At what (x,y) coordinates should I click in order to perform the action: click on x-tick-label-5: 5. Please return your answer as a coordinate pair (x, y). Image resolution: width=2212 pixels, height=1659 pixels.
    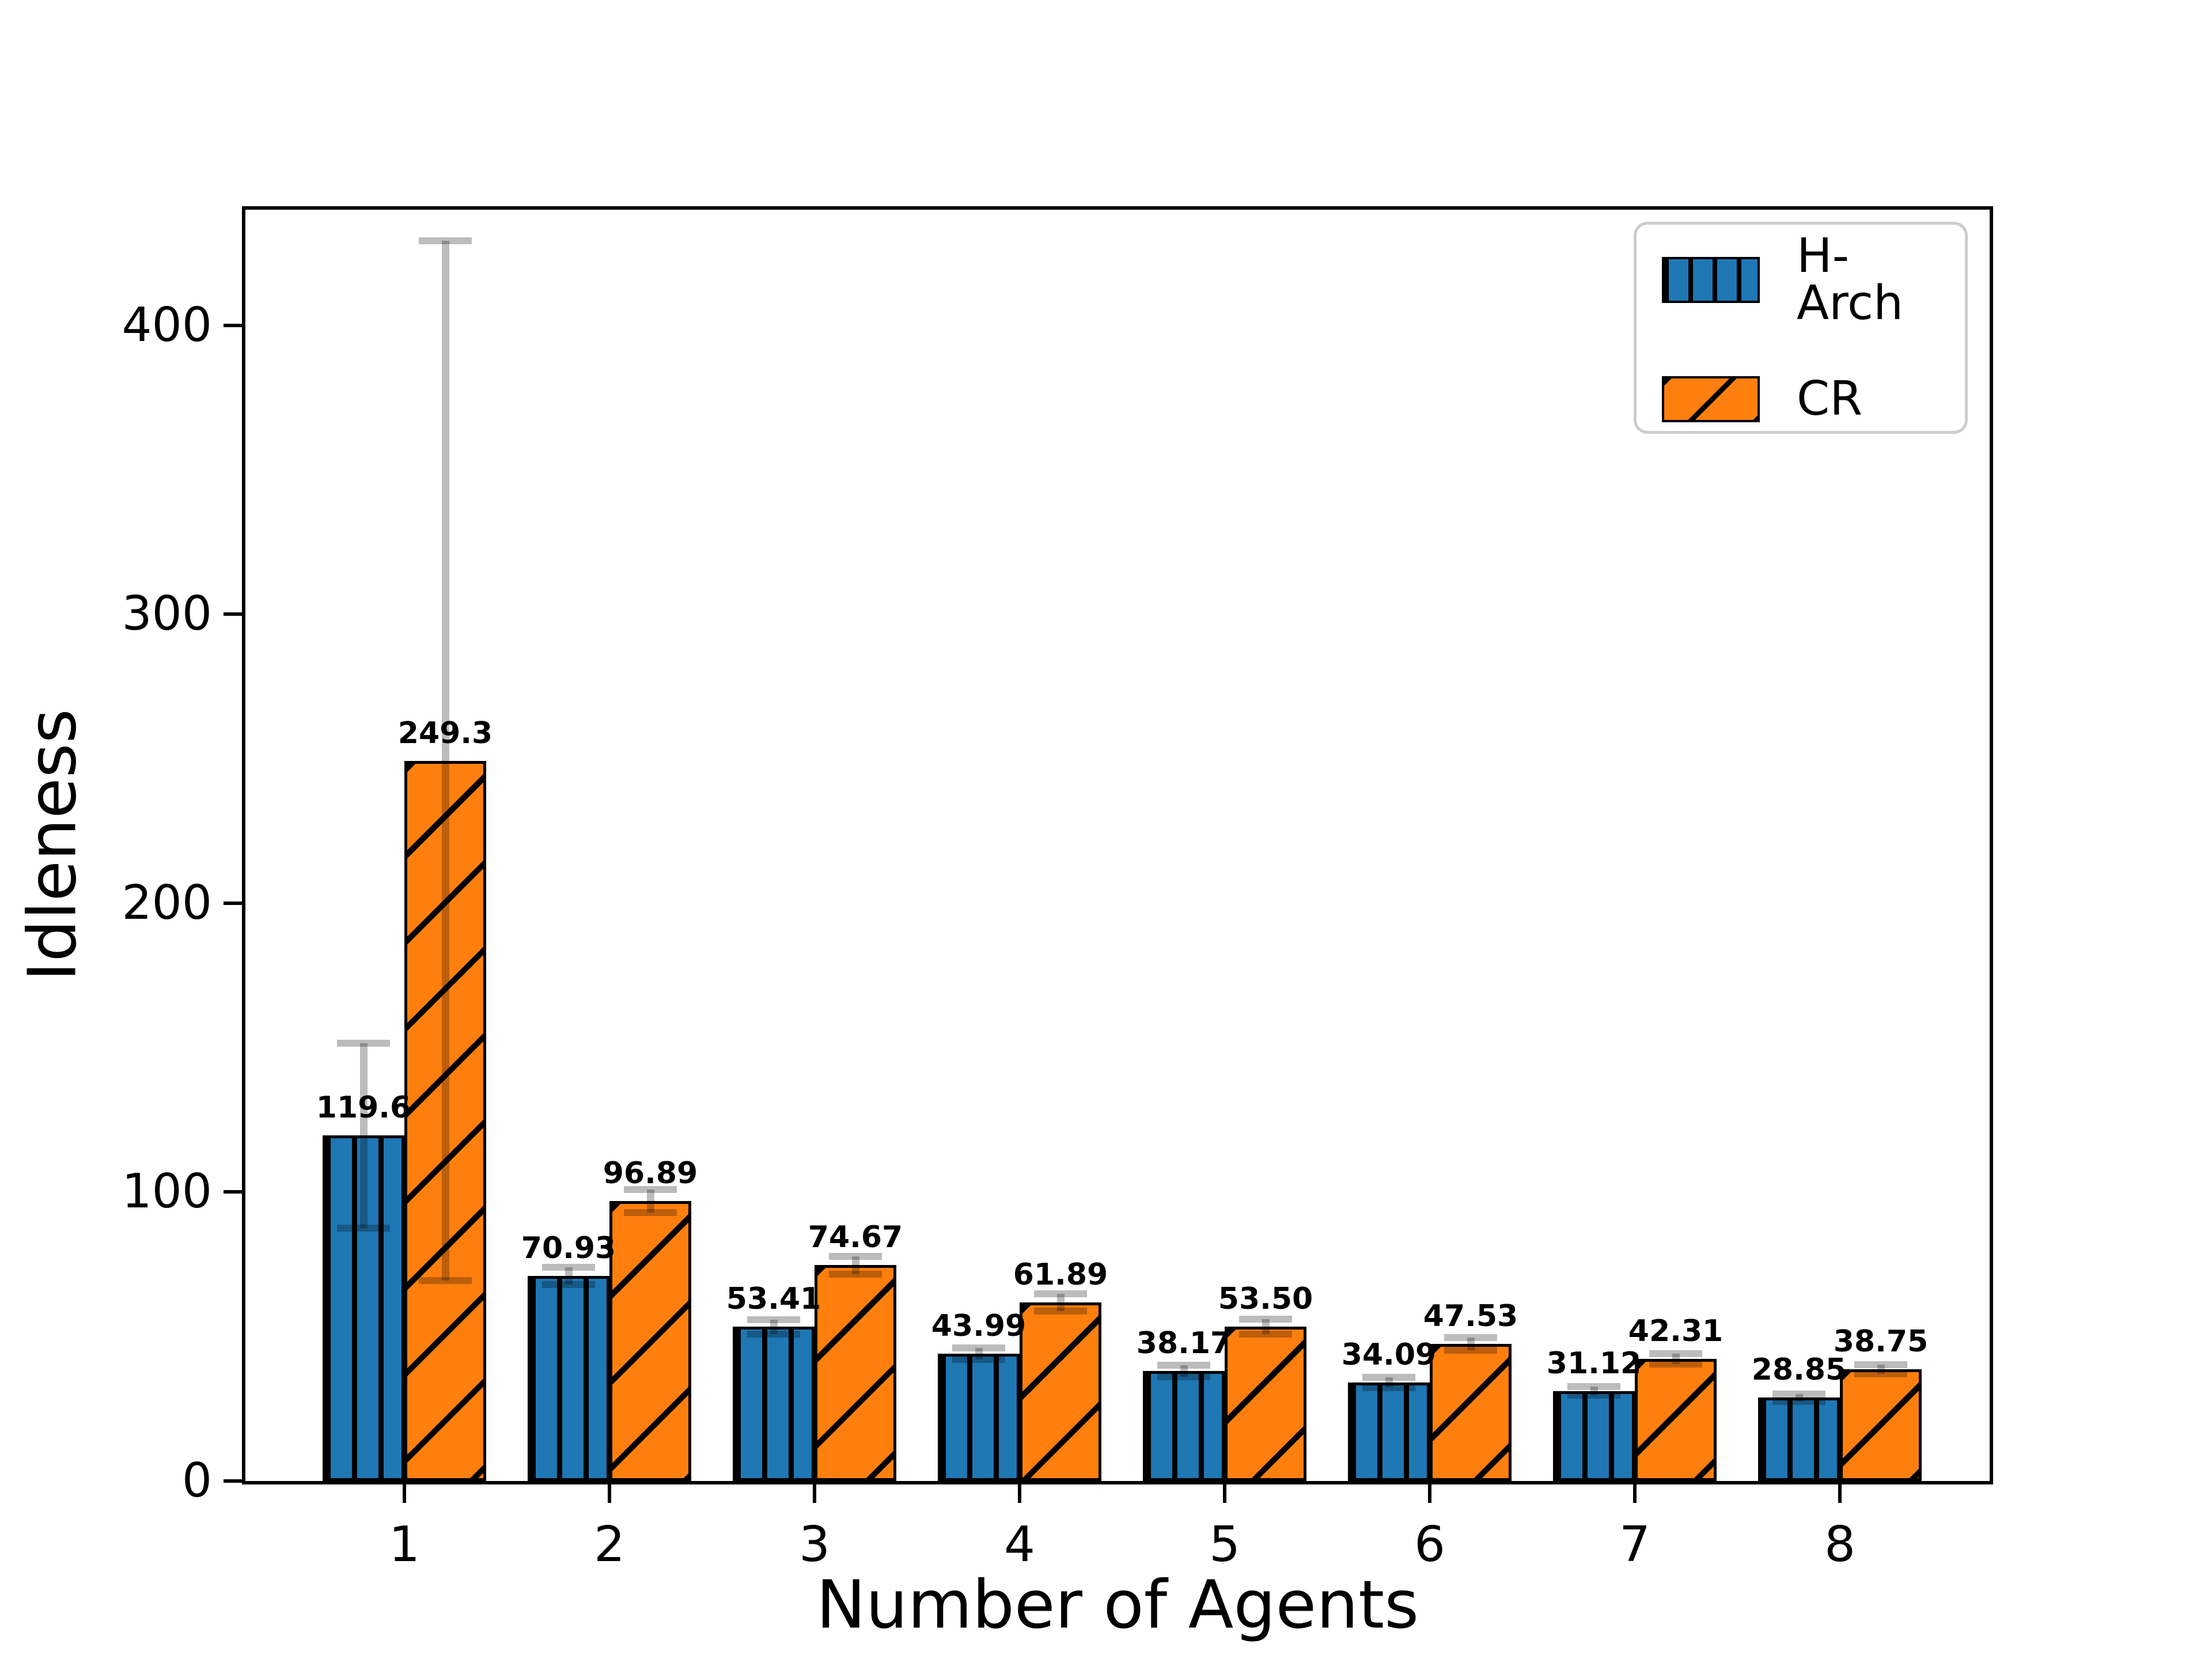
    Looking at the image, I should click on (1225, 1544).